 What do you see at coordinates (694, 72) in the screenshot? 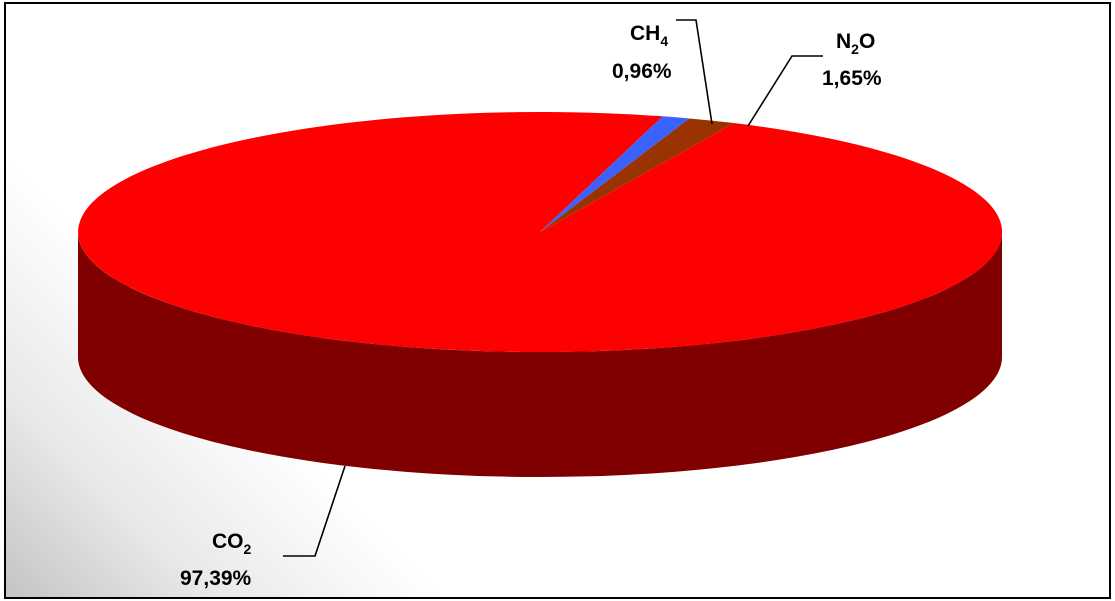
I see `ch4-leader-line` at bounding box center [694, 72].